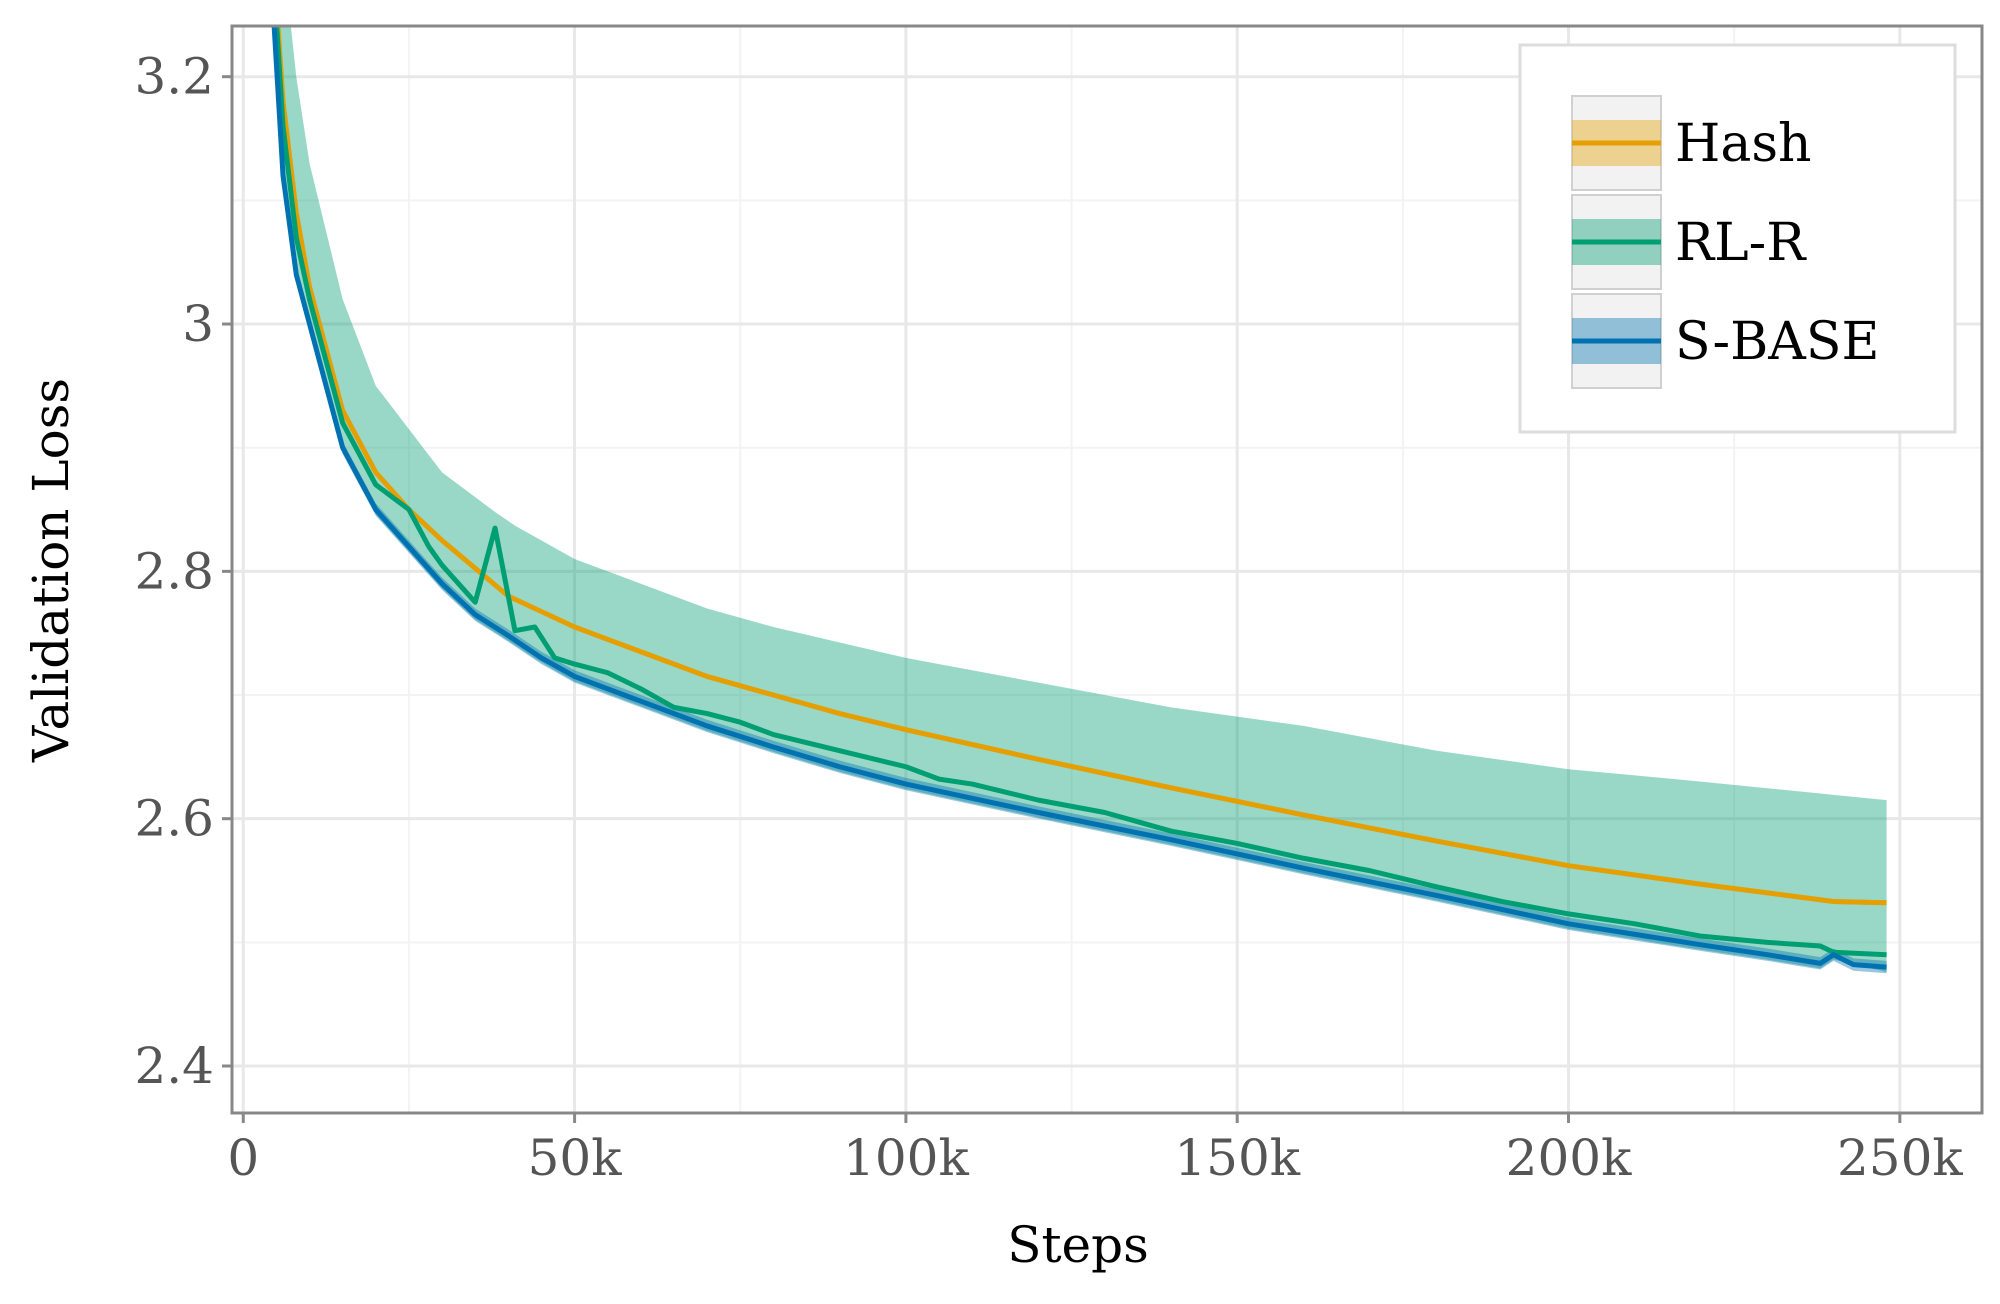 The width and height of the screenshot is (2000, 1304). What do you see at coordinates (174, 819) in the screenshot?
I see `y-tick-label: 2.6` at bounding box center [174, 819].